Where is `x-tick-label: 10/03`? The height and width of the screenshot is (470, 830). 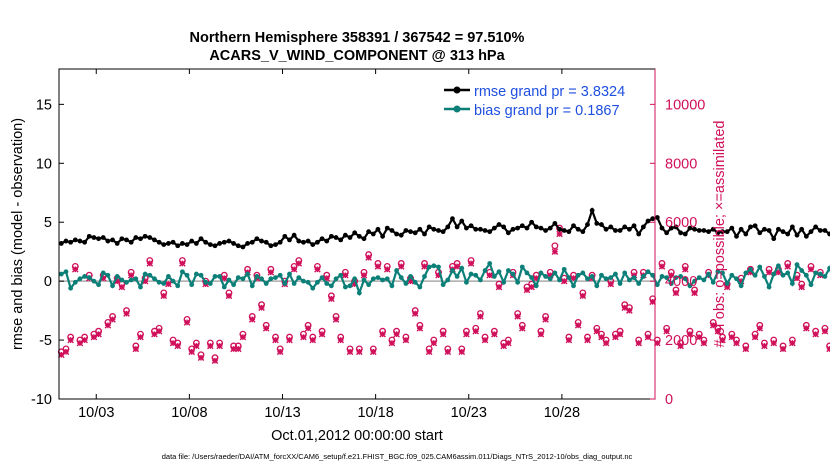 x-tick-label: 10/03 is located at coordinates (96, 413).